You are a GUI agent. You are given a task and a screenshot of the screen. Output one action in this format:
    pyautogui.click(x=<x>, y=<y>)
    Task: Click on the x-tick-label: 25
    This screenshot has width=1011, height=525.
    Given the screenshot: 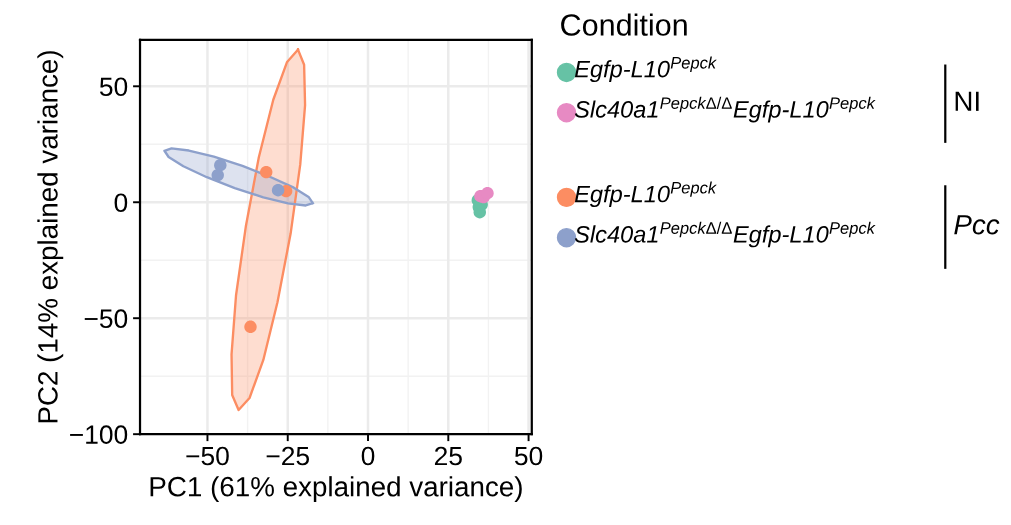 What is the action you would take?
    pyautogui.click(x=448, y=456)
    